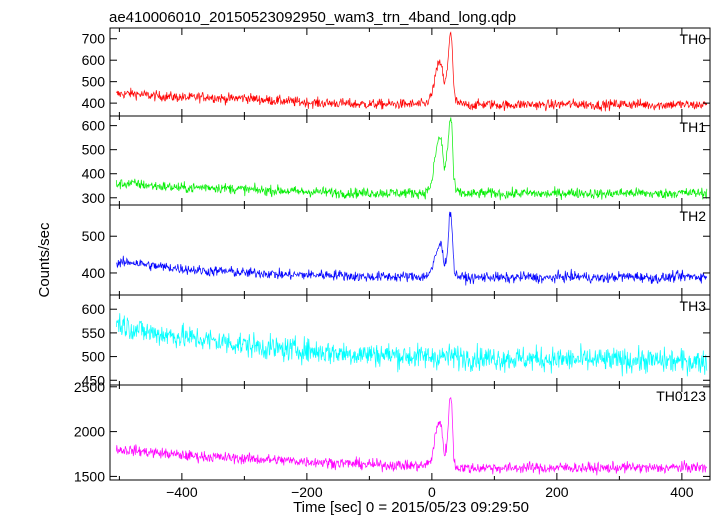 The height and width of the screenshot is (516, 717). Describe the element at coordinates (182, 492) in the screenshot. I see `x-tick-label: −400` at that location.